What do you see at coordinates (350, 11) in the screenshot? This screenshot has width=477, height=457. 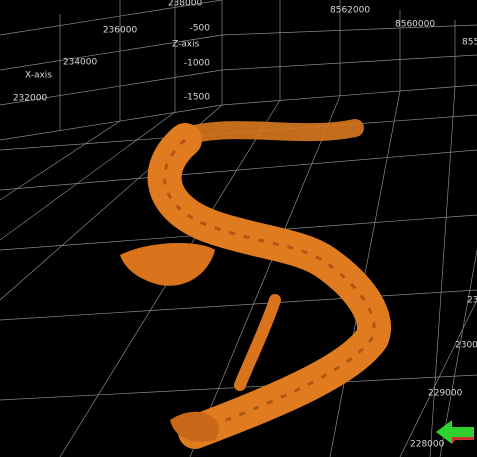 I see `y-tick-label: 8562000` at bounding box center [350, 11].